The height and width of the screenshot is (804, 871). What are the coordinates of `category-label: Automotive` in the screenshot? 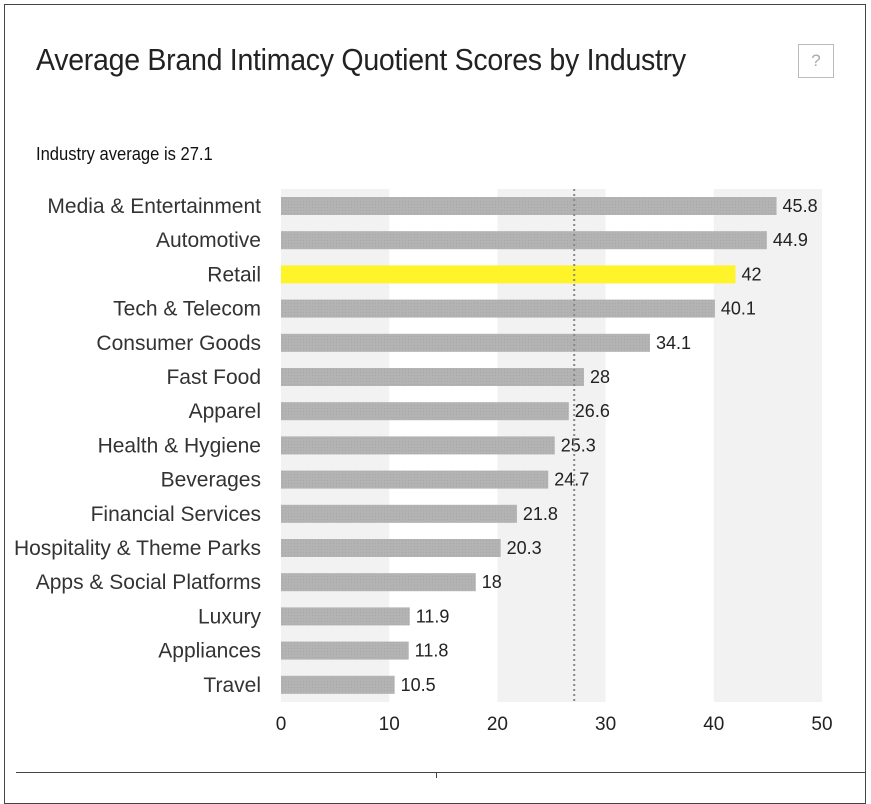 It's located at (208, 240).